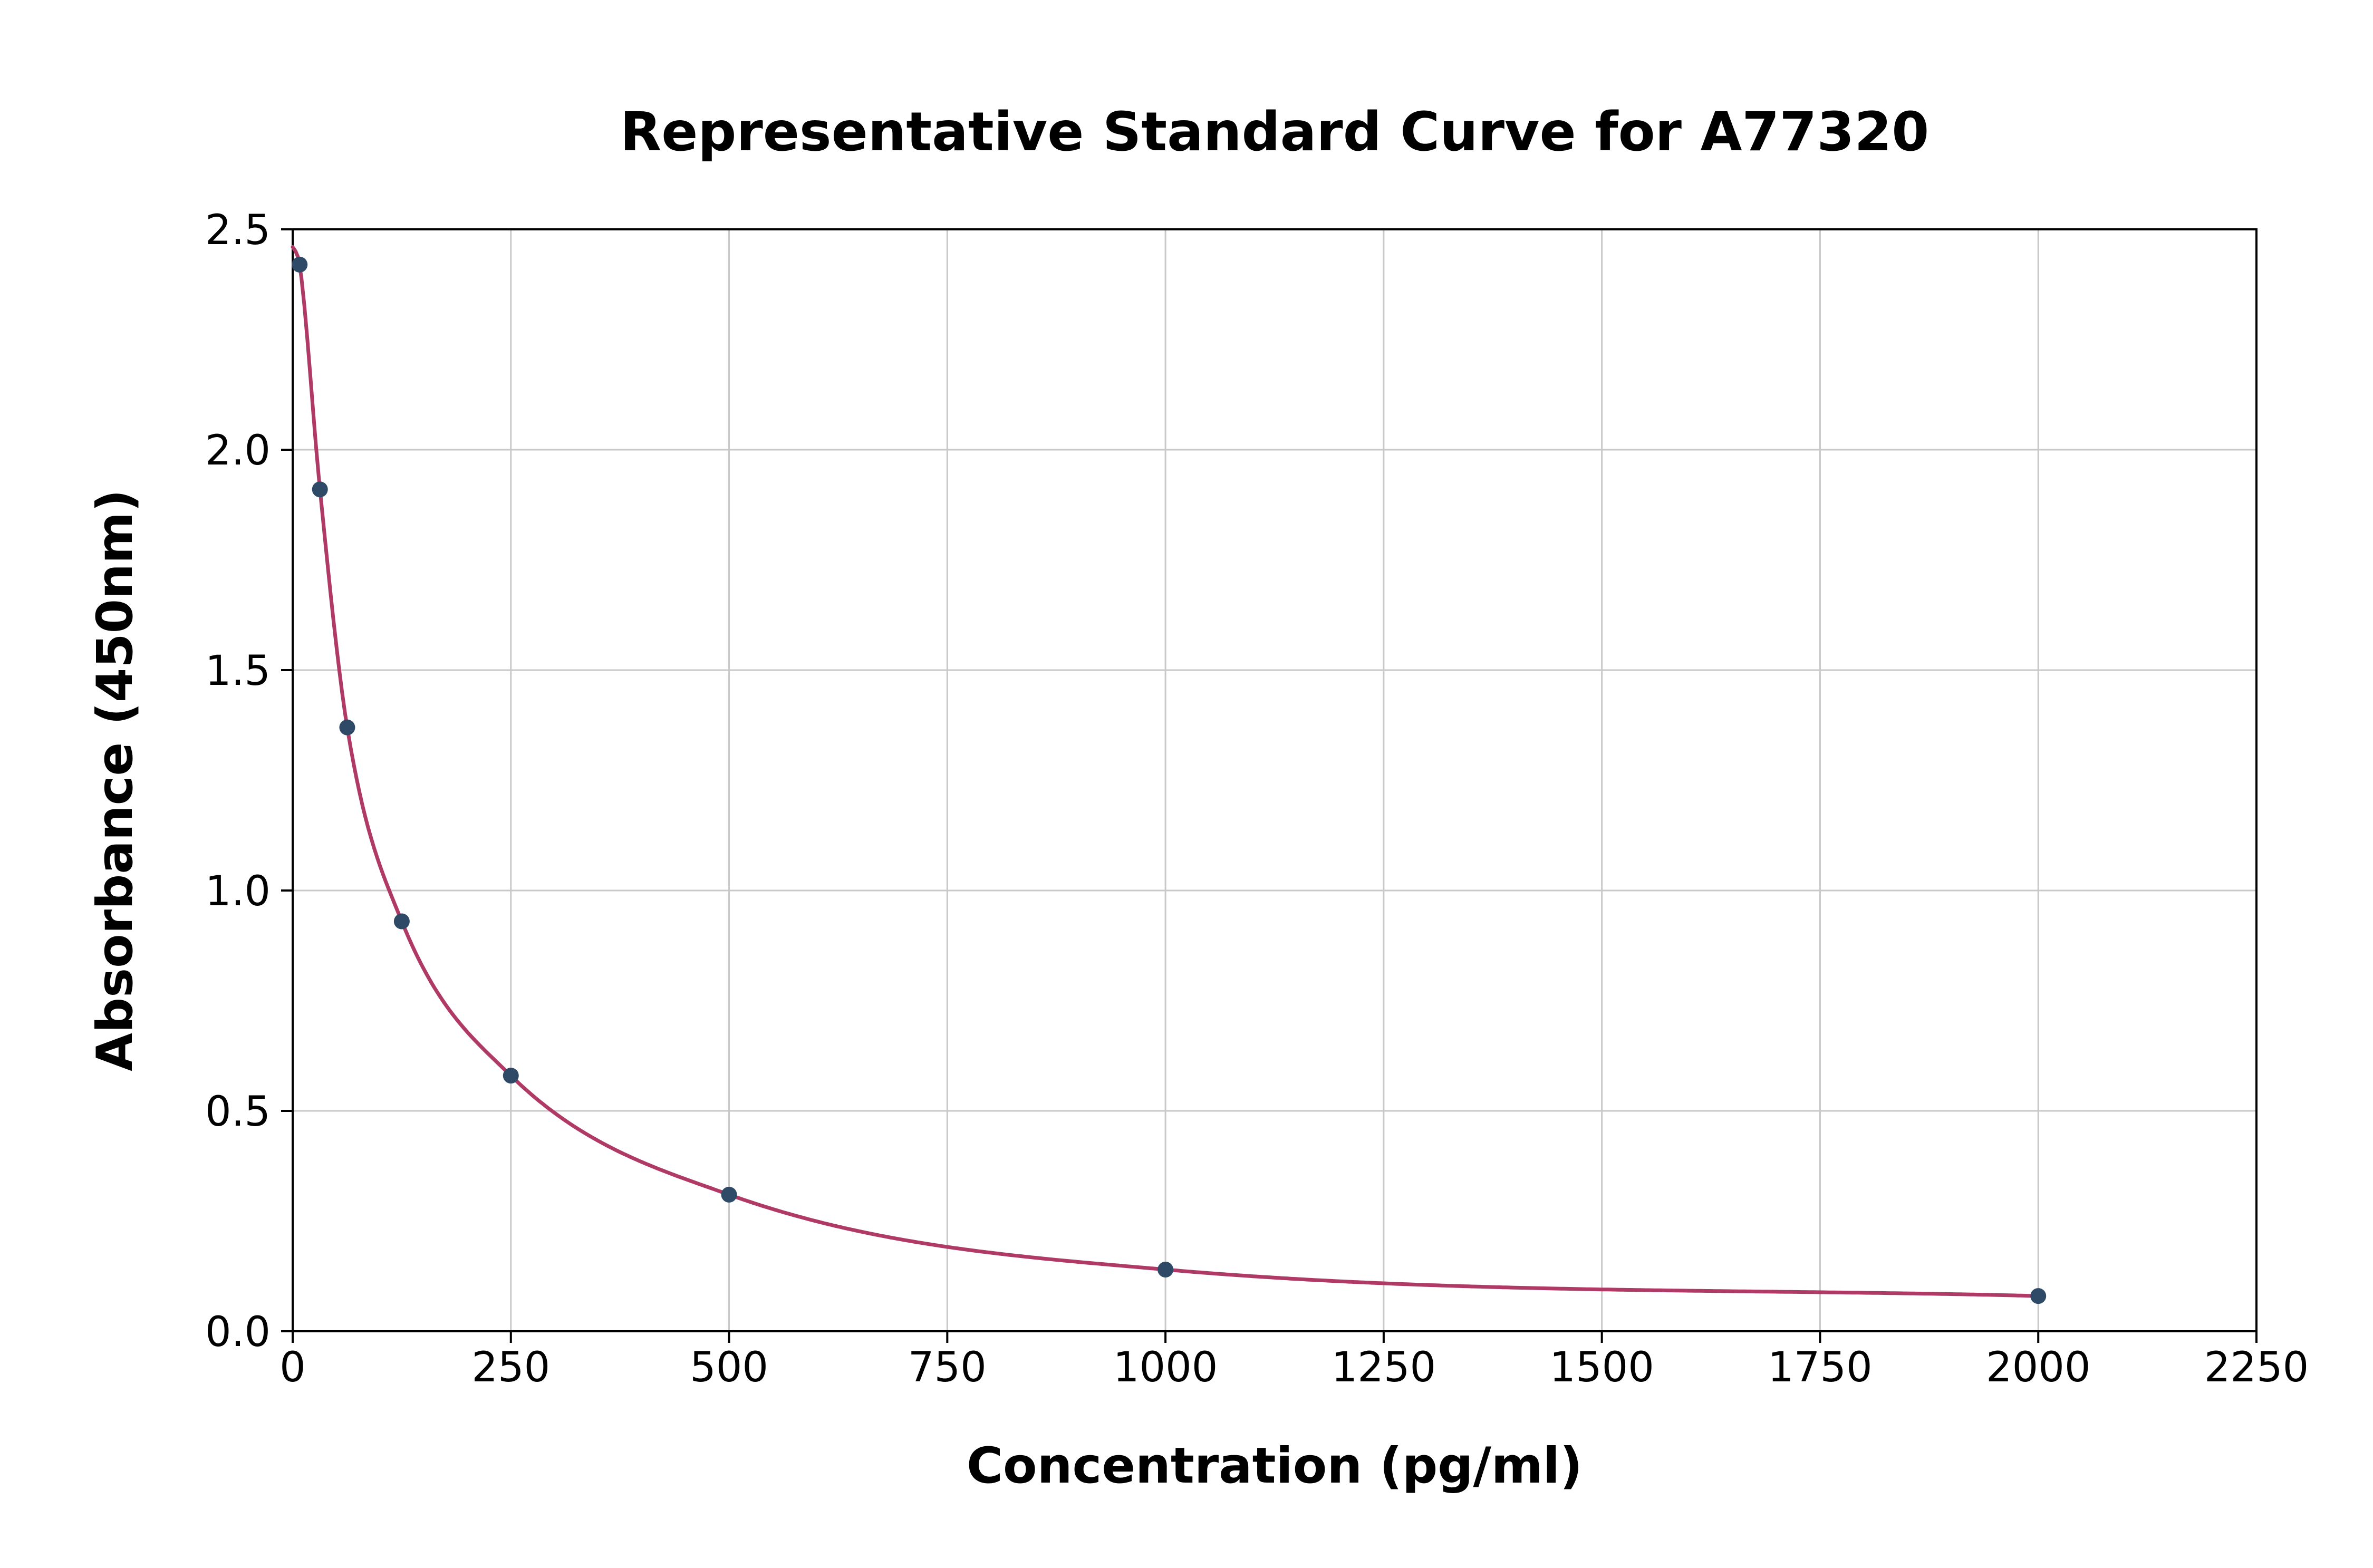  Describe the element at coordinates (729, 1367) in the screenshot. I see `x-tick-label: 500` at that location.